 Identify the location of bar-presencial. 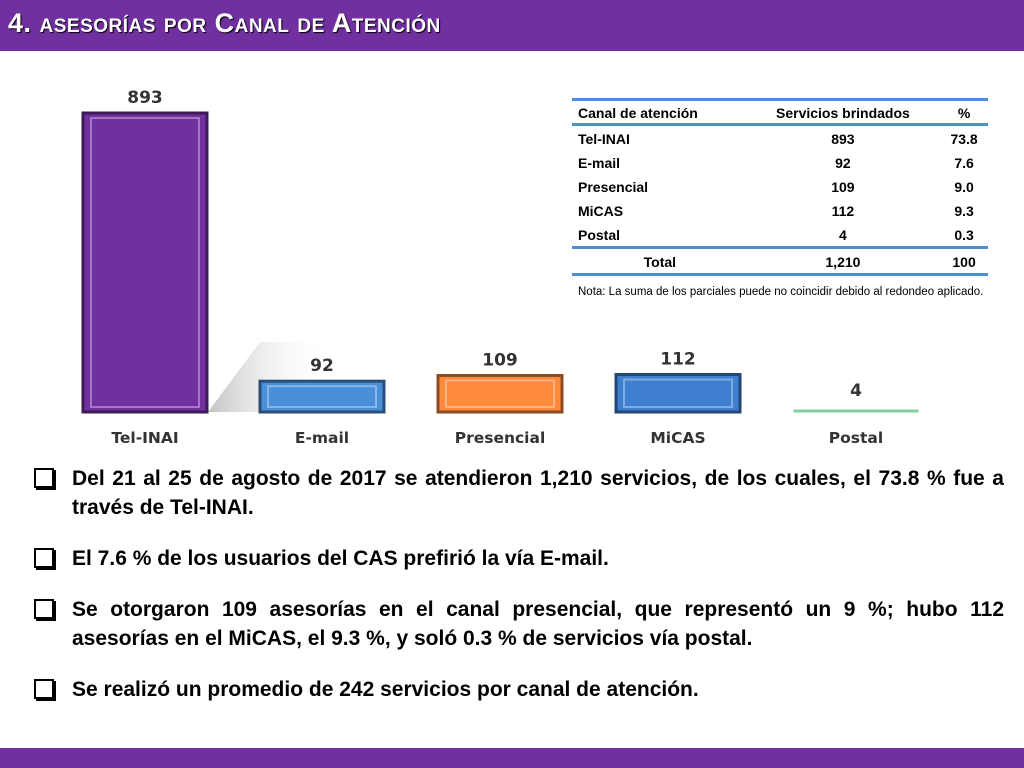
(500, 394).